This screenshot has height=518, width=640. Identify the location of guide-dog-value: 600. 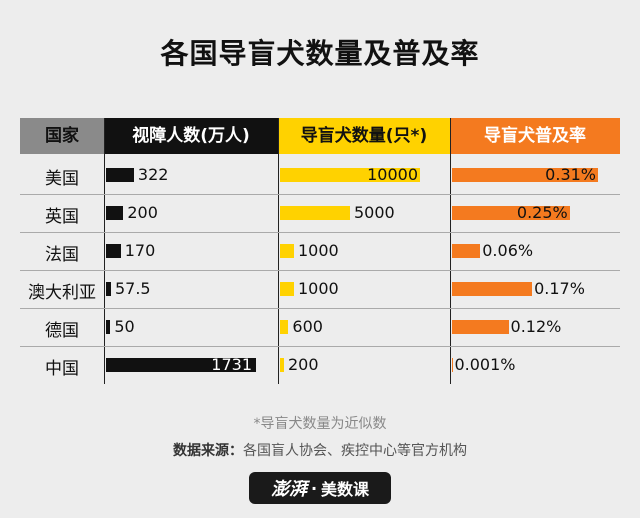
(307, 326).